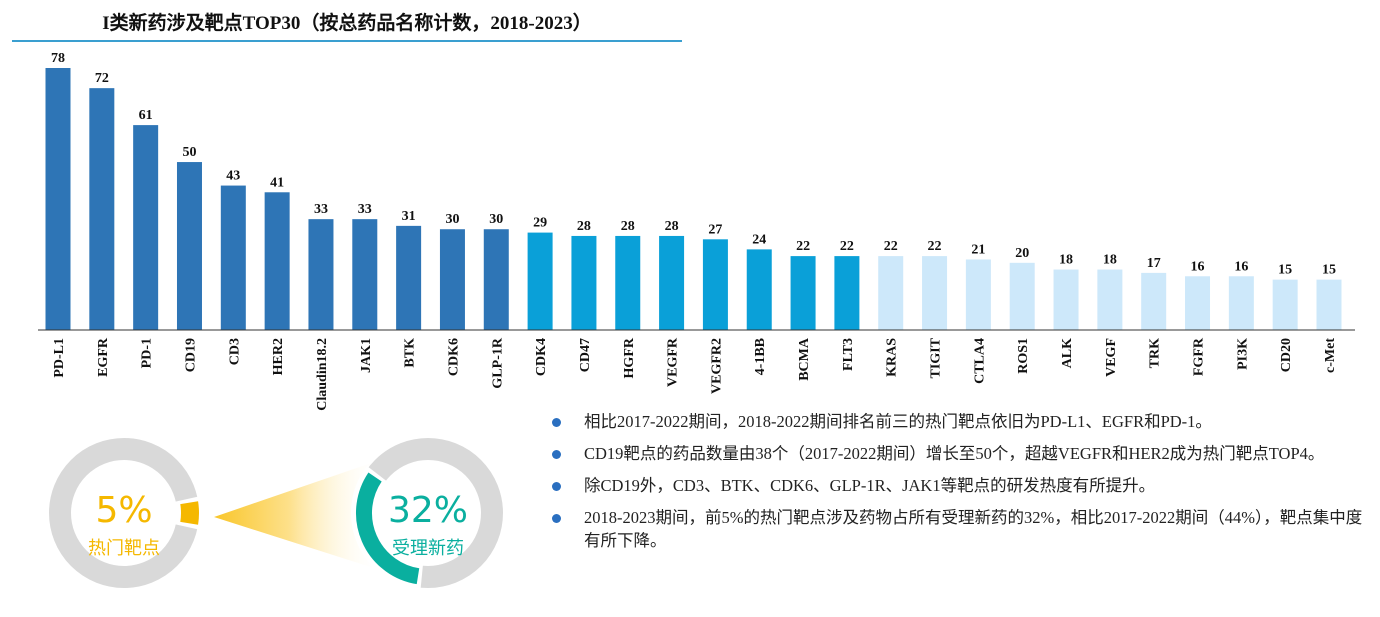  What do you see at coordinates (102, 78) in the screenshot?
I see `data-label: 72` at bounding box center [102, 78].